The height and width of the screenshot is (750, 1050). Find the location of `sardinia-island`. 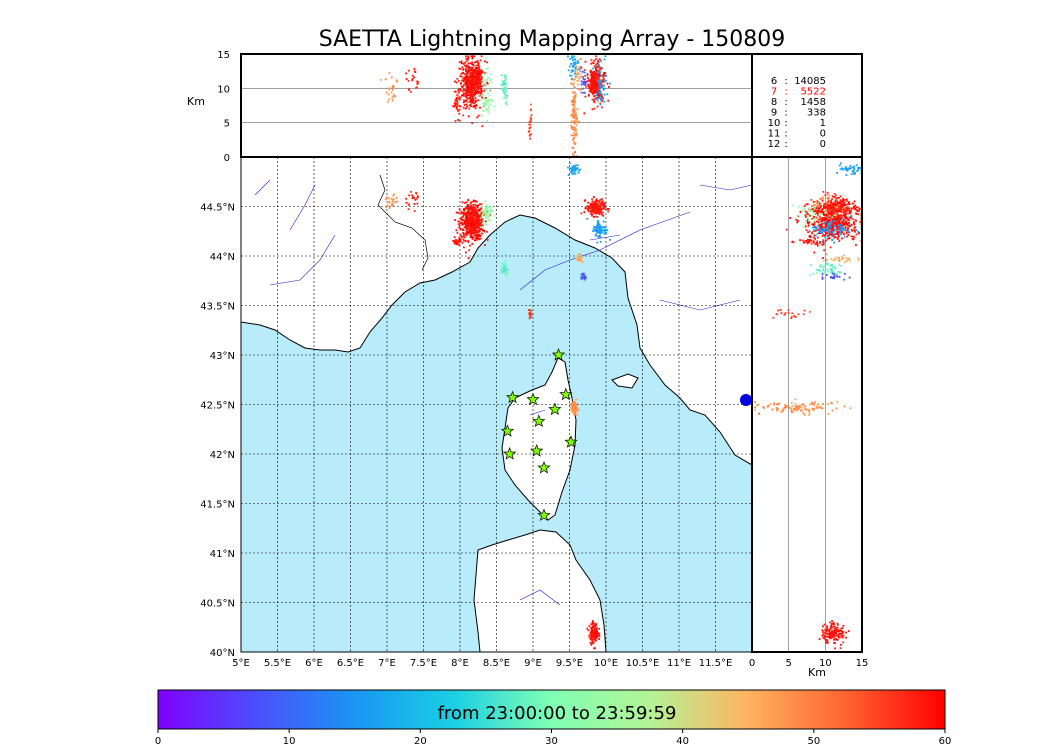

sardinia-island is located at coordinates (540, 590).